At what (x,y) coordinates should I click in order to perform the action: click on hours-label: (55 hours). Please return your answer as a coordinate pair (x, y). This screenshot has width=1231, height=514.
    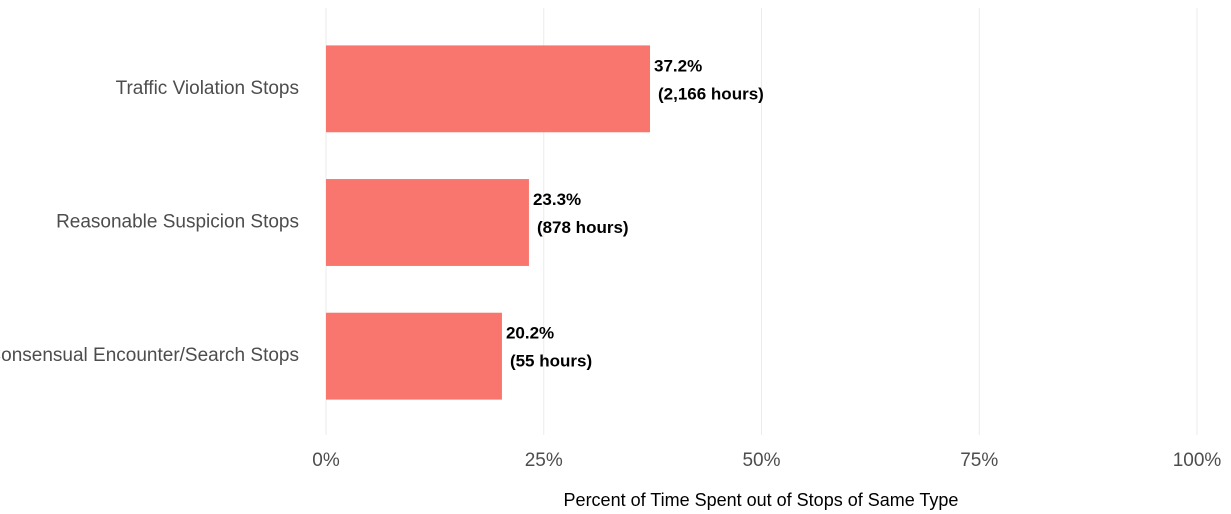
    Looking at the image, I should click on (551, 361).